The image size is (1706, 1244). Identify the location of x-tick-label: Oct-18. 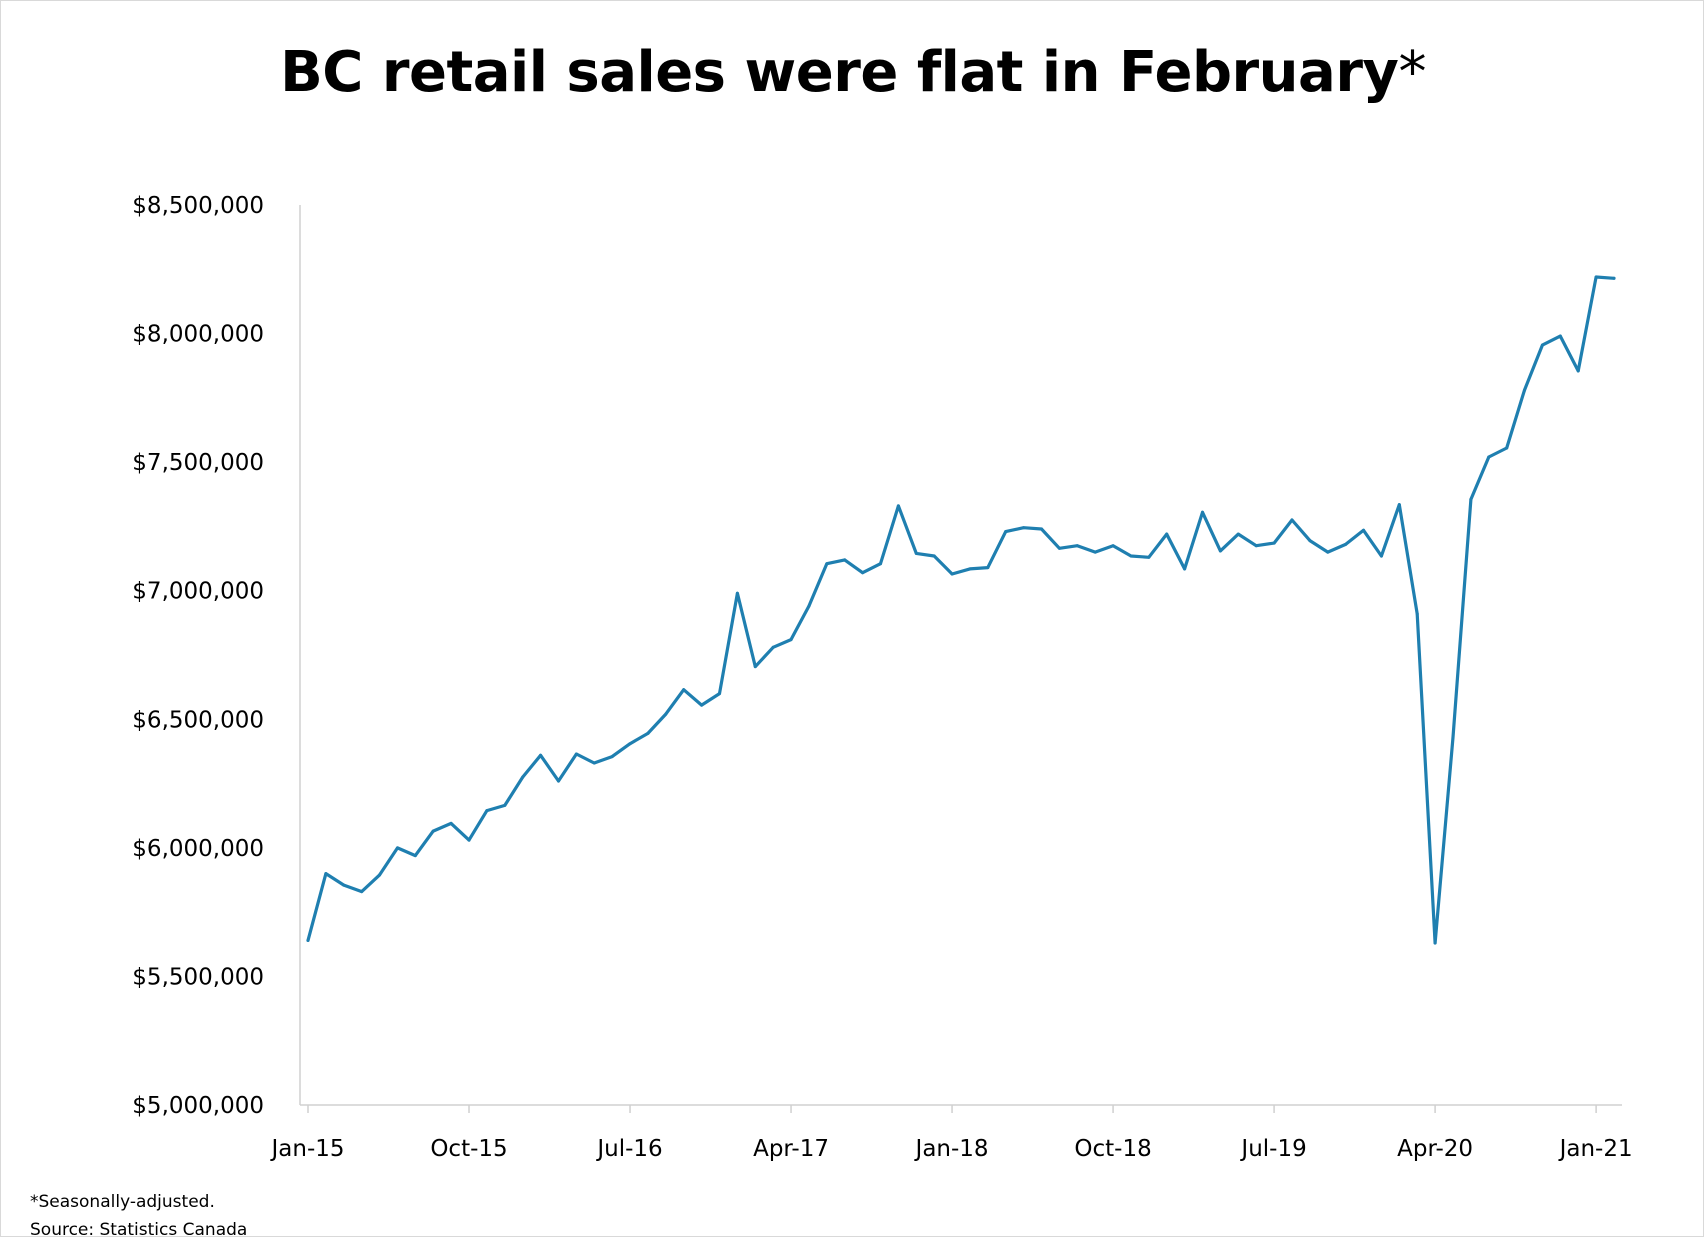
(1112, 1149).